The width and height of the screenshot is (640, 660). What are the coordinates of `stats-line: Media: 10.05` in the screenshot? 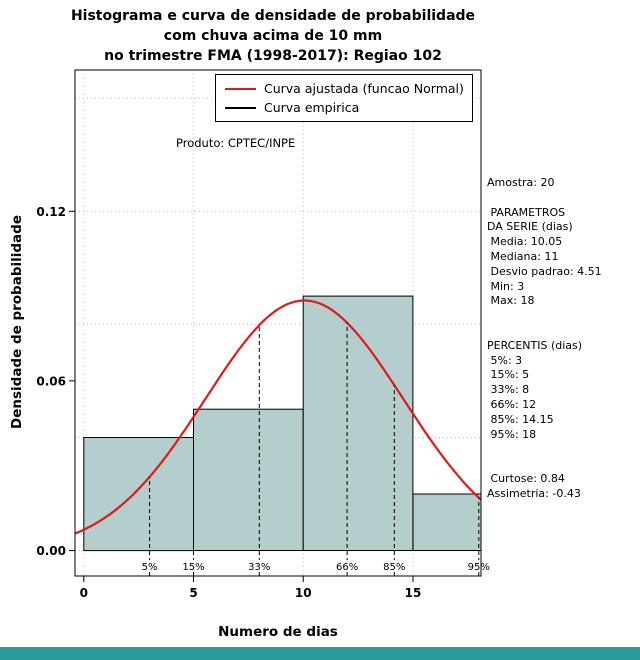 It's located at (525, 242).